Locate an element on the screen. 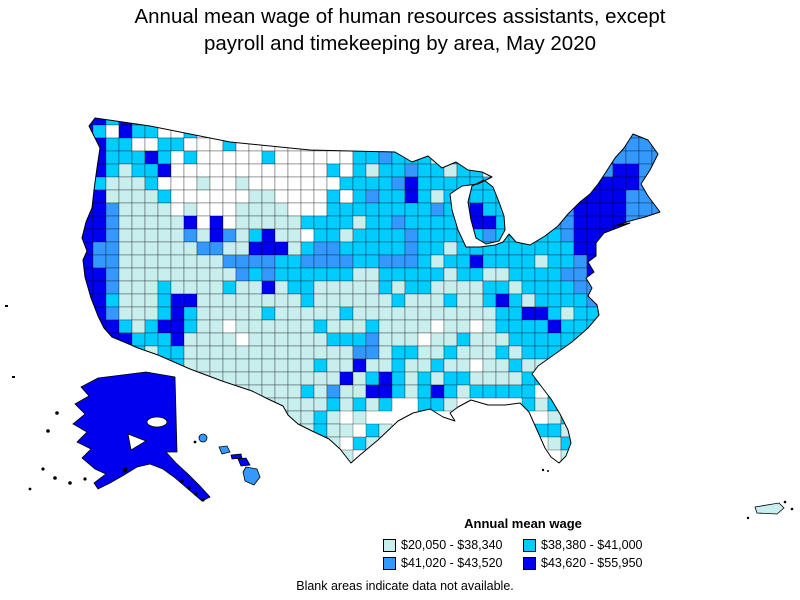 The height and width of the screenshot is (600, 800). legend-label-3: $41,020 - $43,520 is located at coordinates (452, 563).